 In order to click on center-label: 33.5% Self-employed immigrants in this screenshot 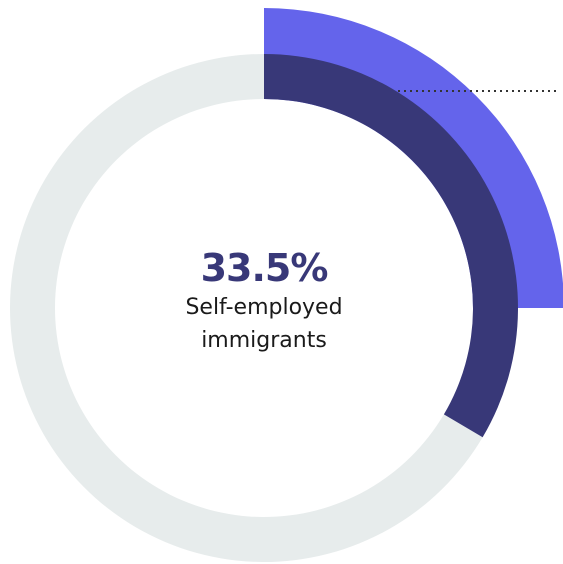, I will do `click(264, 301)`.